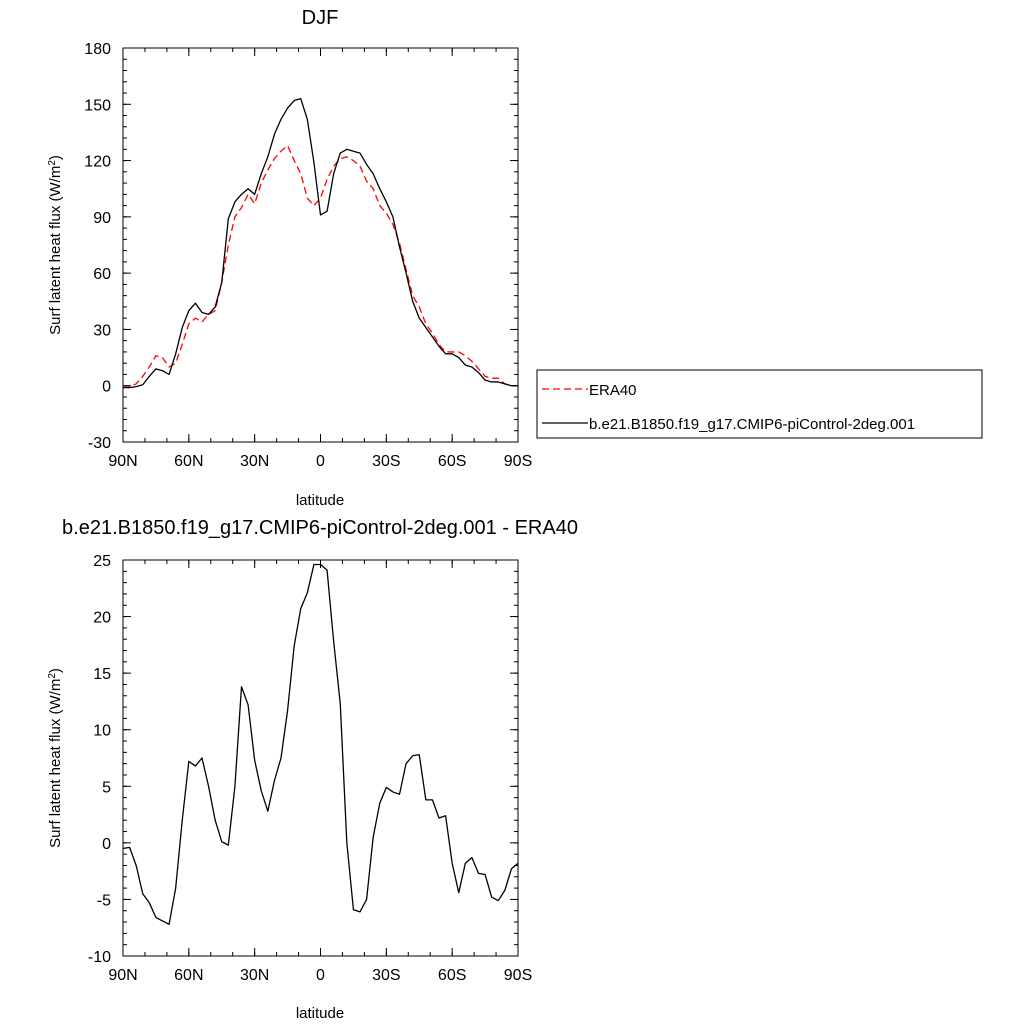  Describe the element at coordinates (188, 975) in the screenshot. I see `bottom-xtick-label: 60N` at that location.